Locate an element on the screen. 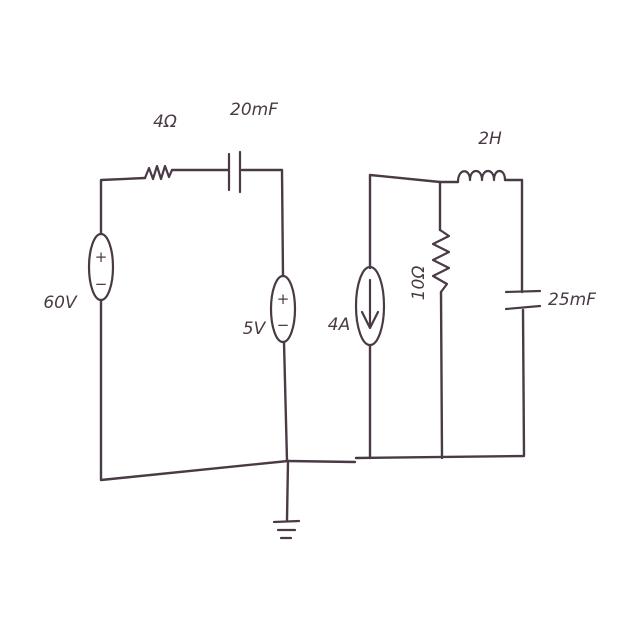 The height and width of the screenshot is (640, 640). label-voltage-source-5v: 5V is located at coordinates (255, 329).